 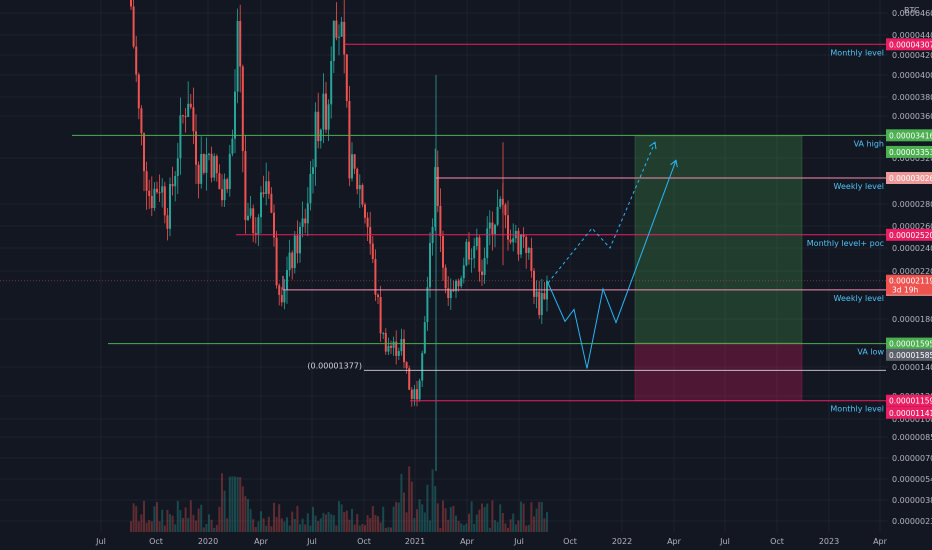 What do you see at coordinates (339, 499) in the screenshot?
I see `volume-bars` at bounding box center [339, 499].